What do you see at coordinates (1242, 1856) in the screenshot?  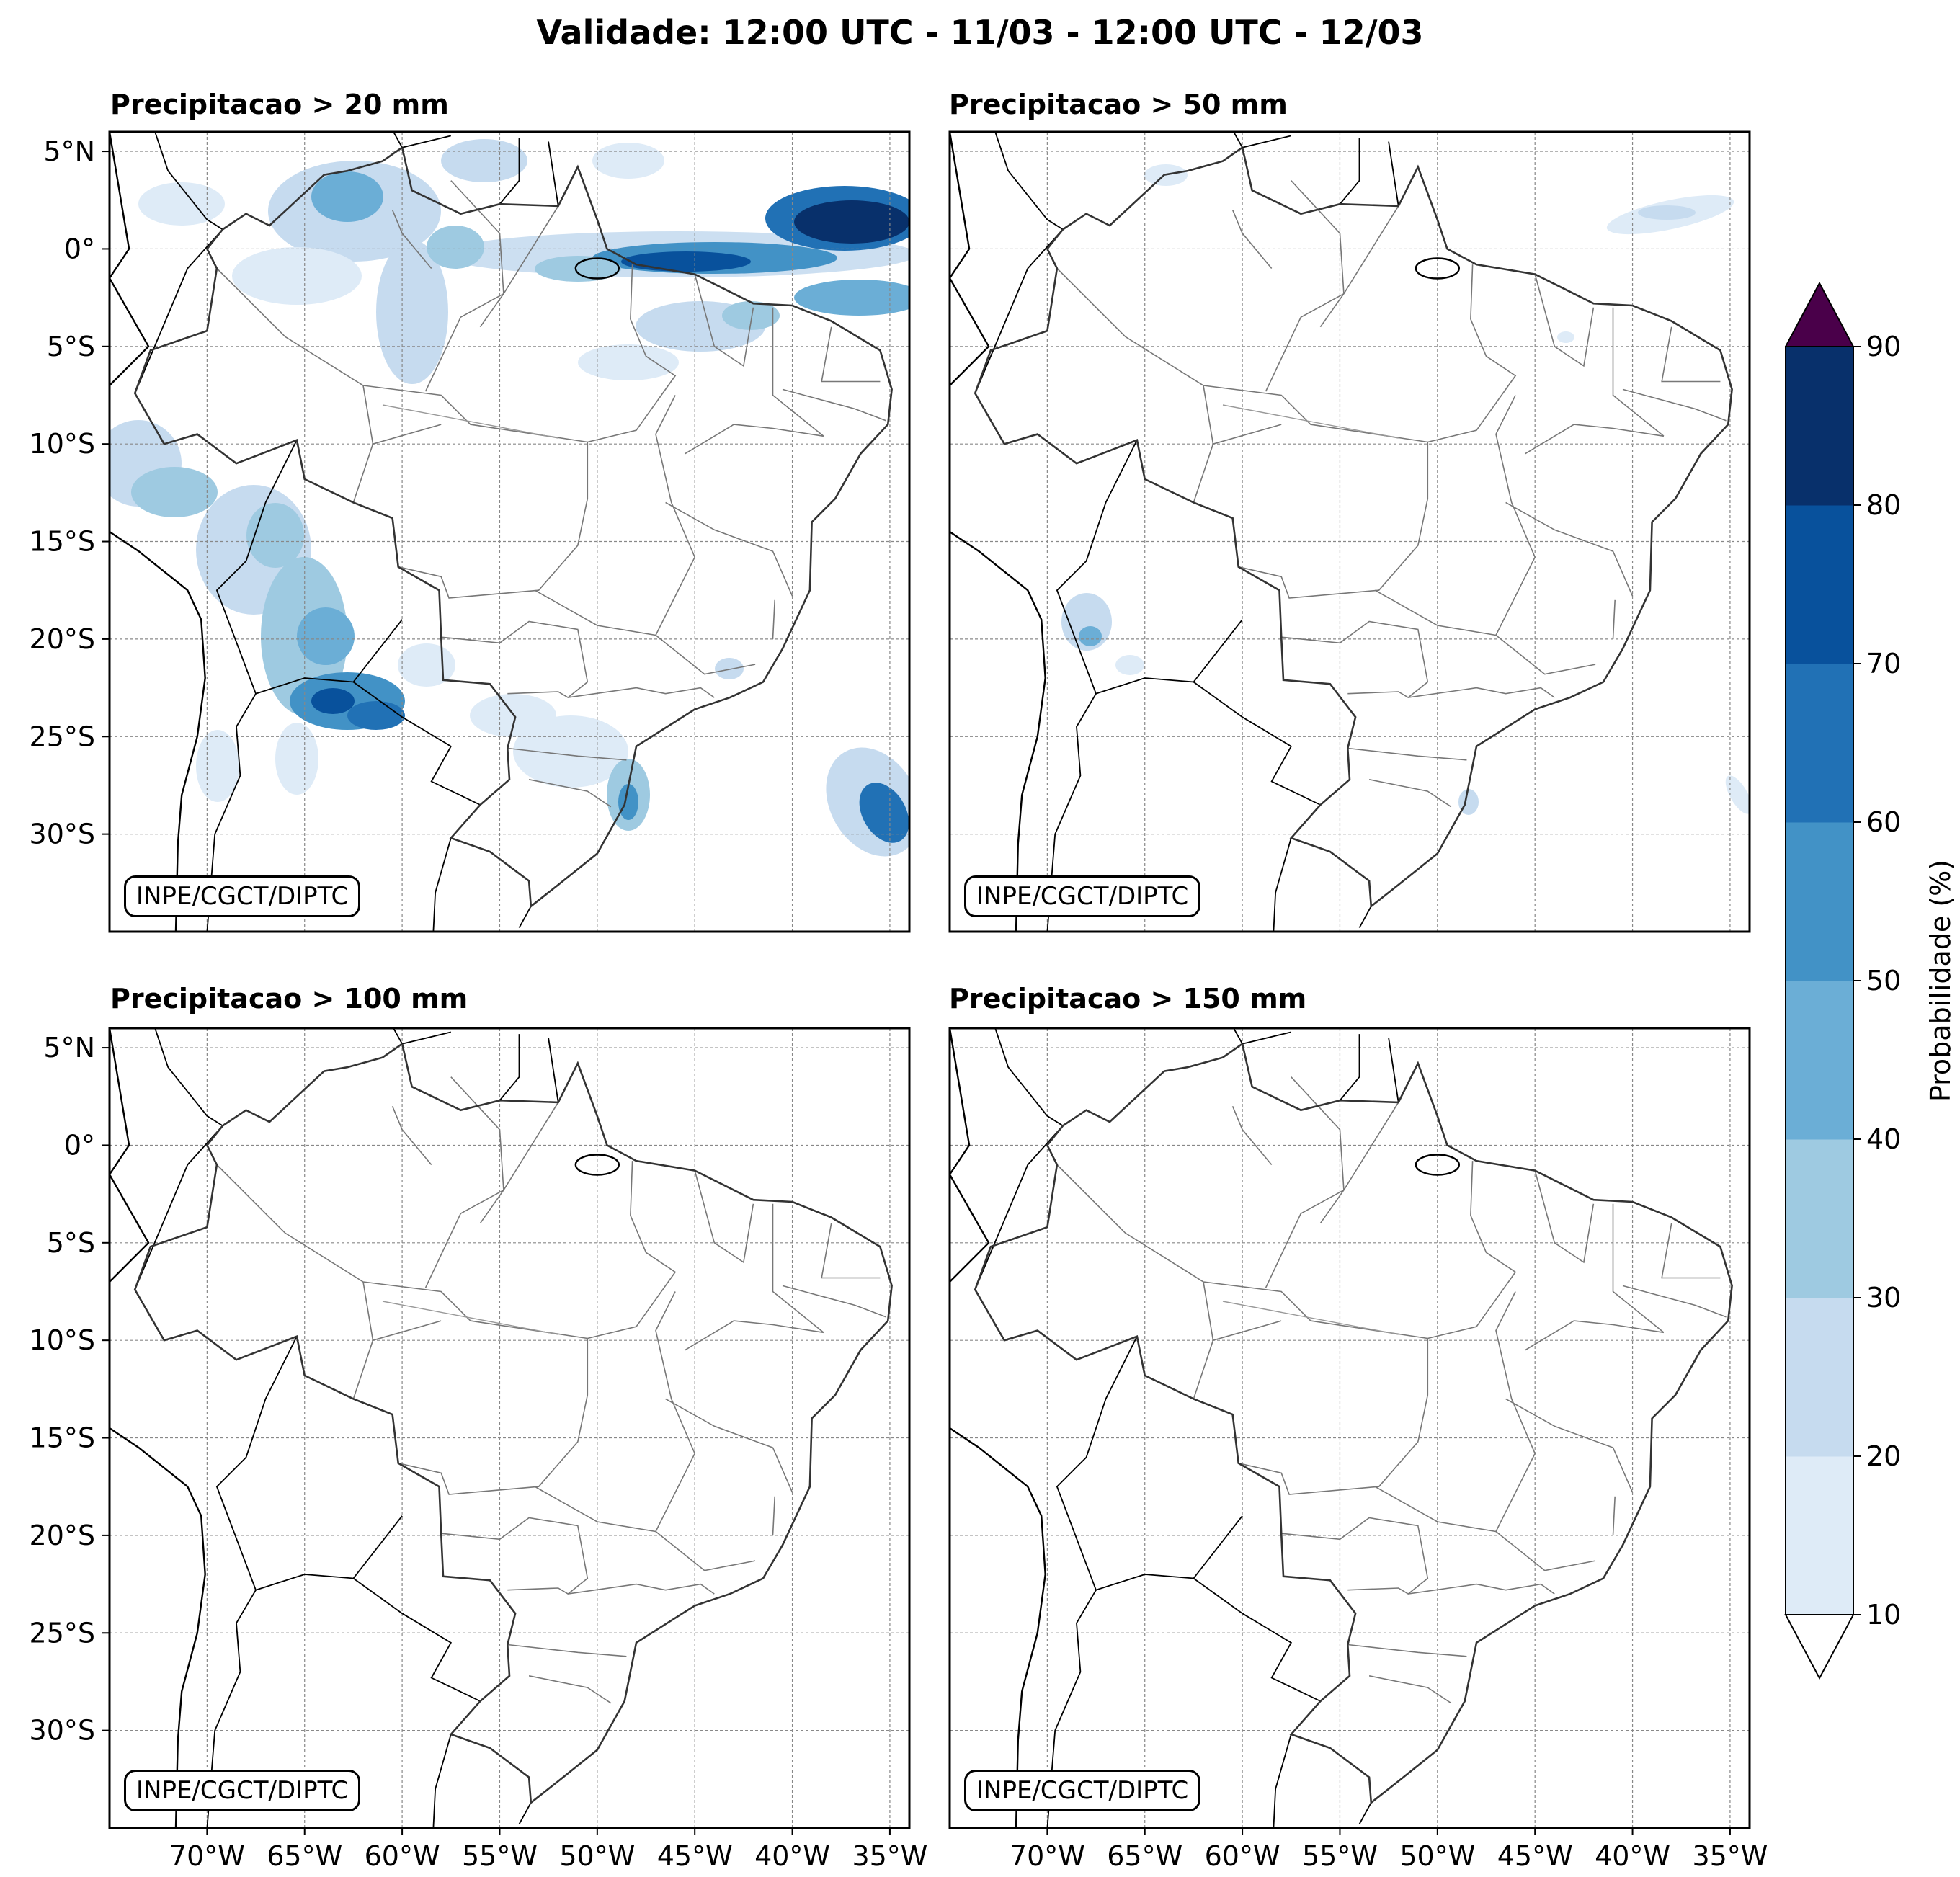 I see `lon-tick-label: 60°W` at bounding box center [1242, 1856].